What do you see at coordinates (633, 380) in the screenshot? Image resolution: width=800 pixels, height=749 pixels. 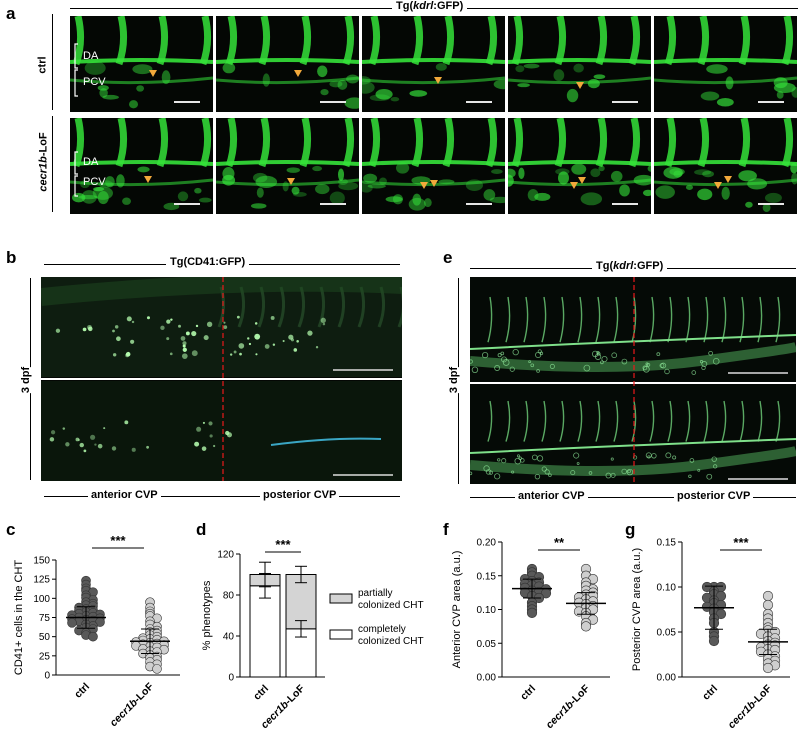 I see `background` at bounding box center [633, 380].